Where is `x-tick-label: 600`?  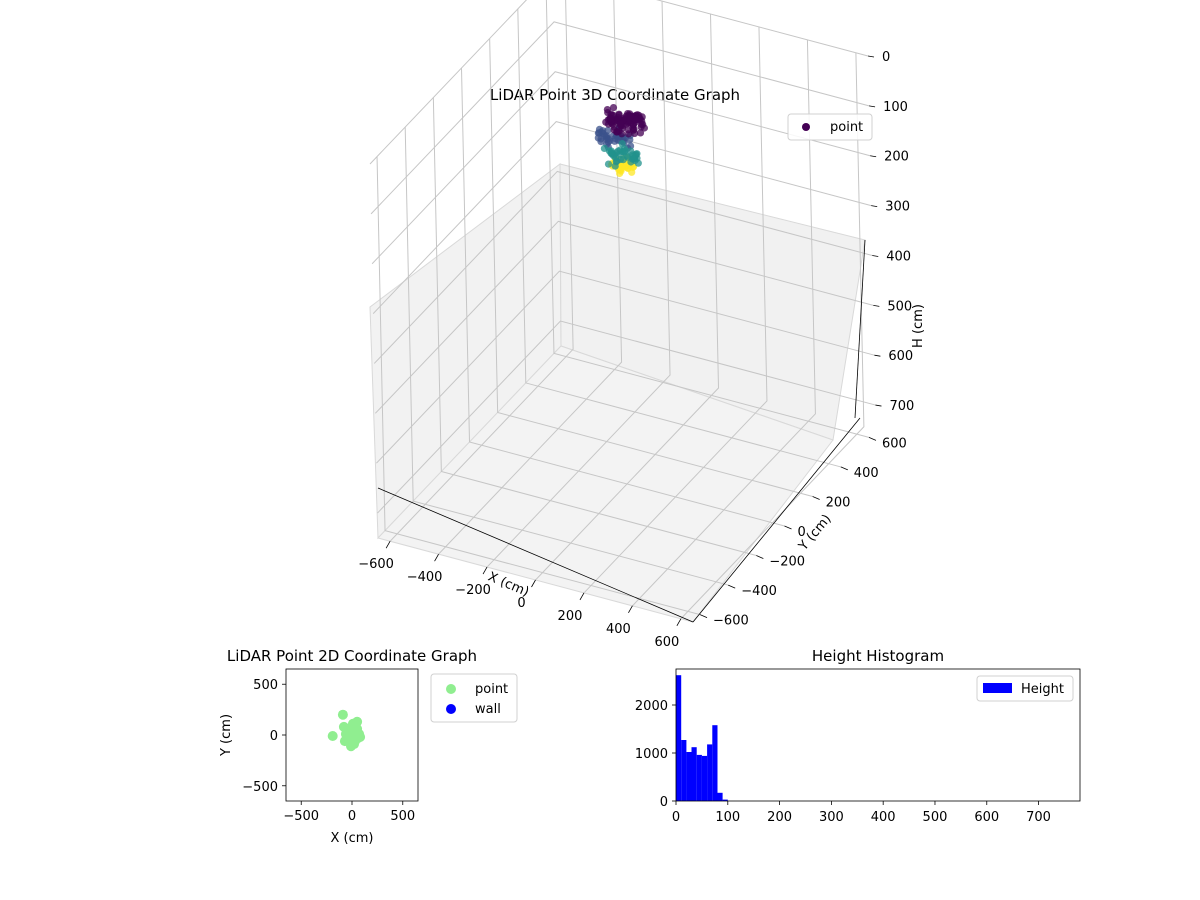 x-tick-label: 600 is located at coordinates (666, 642).